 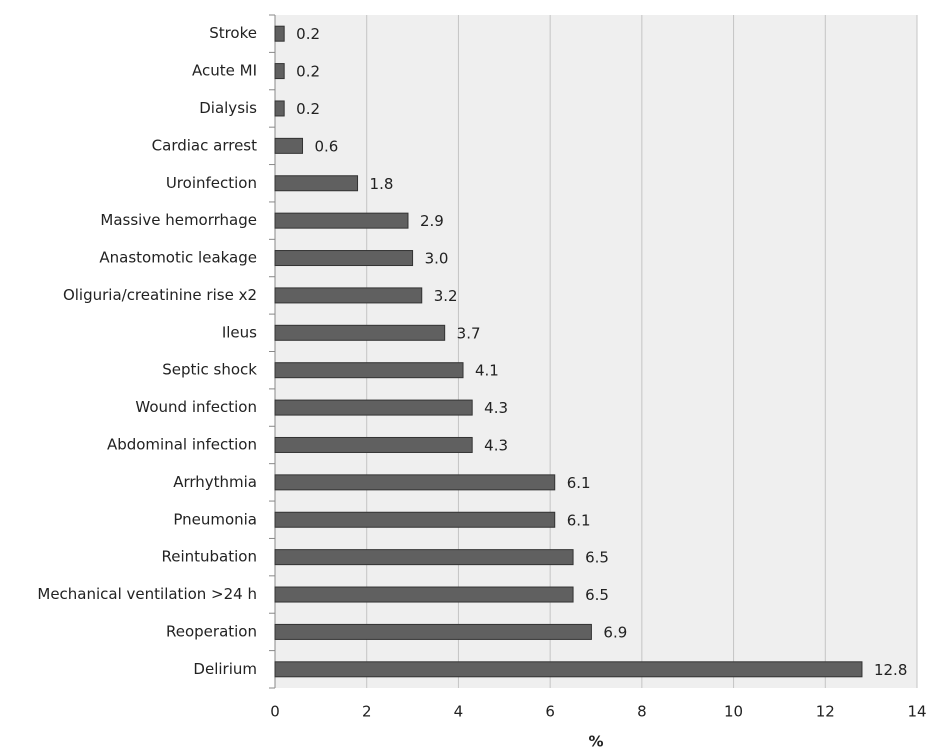 I want to click on value-label: 6.9, so click(x=615, y=632).